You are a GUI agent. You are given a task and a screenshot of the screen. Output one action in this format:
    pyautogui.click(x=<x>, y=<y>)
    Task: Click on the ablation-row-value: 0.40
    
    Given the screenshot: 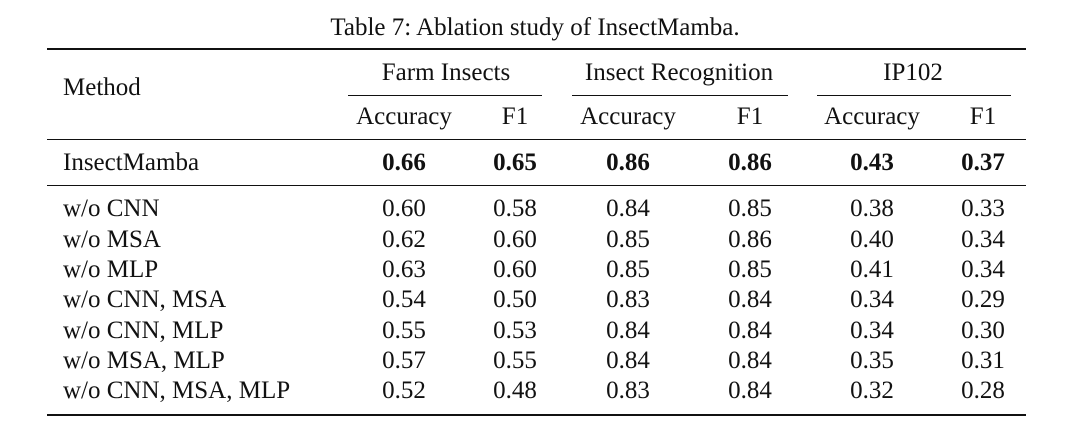 What is the action you would take?
    pyautogui.click(x=872, y=239)
    